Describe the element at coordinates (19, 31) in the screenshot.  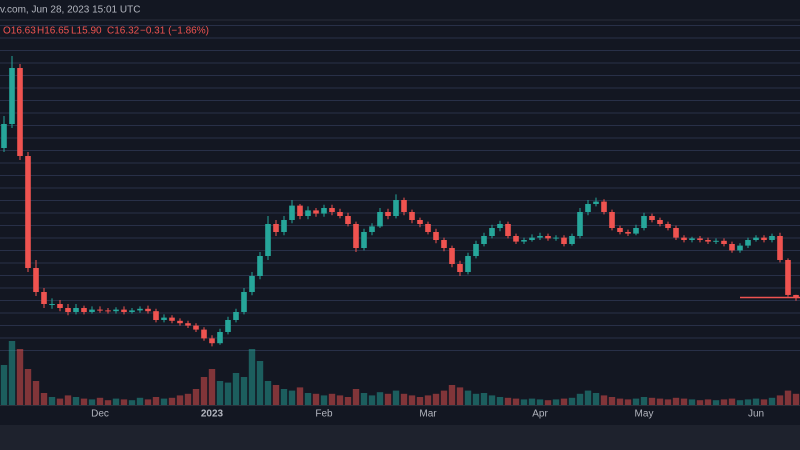
I see `legend-open: O16.63` at that location.